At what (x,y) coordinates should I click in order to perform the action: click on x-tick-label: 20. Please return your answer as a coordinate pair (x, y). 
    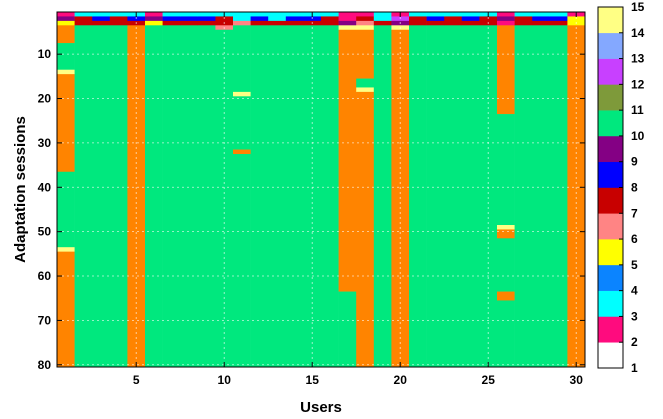
    Looking at the image, I should click on (401, 380).